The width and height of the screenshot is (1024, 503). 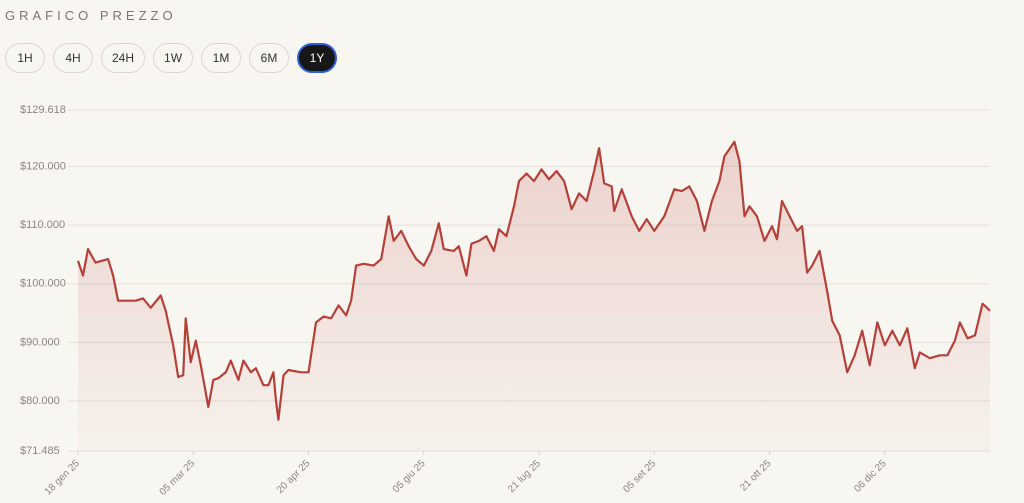 I want to click on x-tick-label: 21 ott 25, so click(x=756, y=476).